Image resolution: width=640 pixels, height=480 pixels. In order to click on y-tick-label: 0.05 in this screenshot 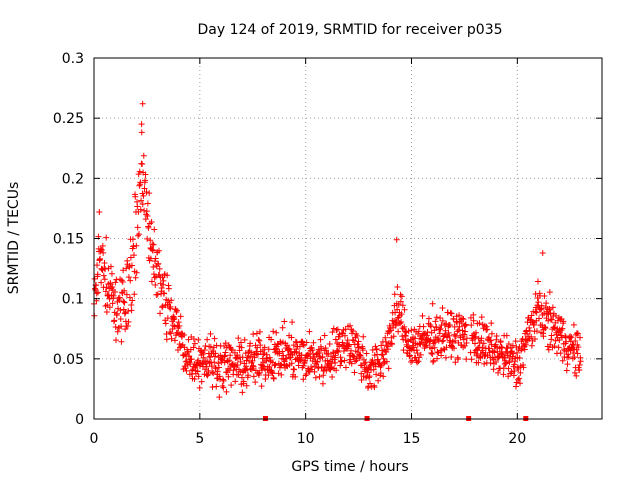, I will do `click(68, 360)`.